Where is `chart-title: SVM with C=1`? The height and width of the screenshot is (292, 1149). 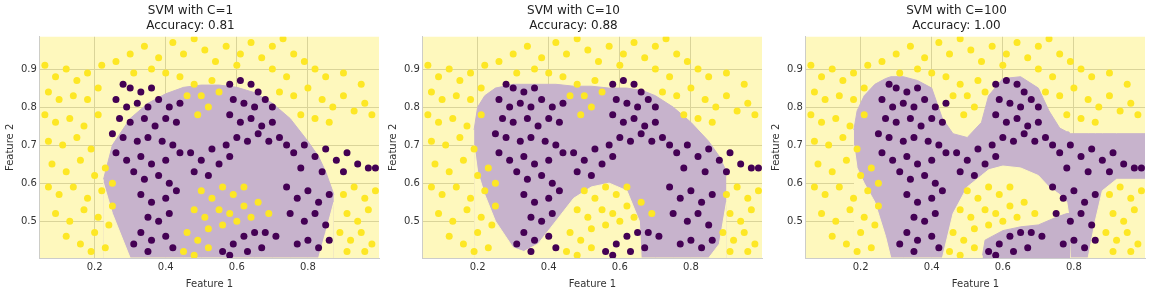 chart-title: SVM with C=1 is located at coordinates (190, 10).